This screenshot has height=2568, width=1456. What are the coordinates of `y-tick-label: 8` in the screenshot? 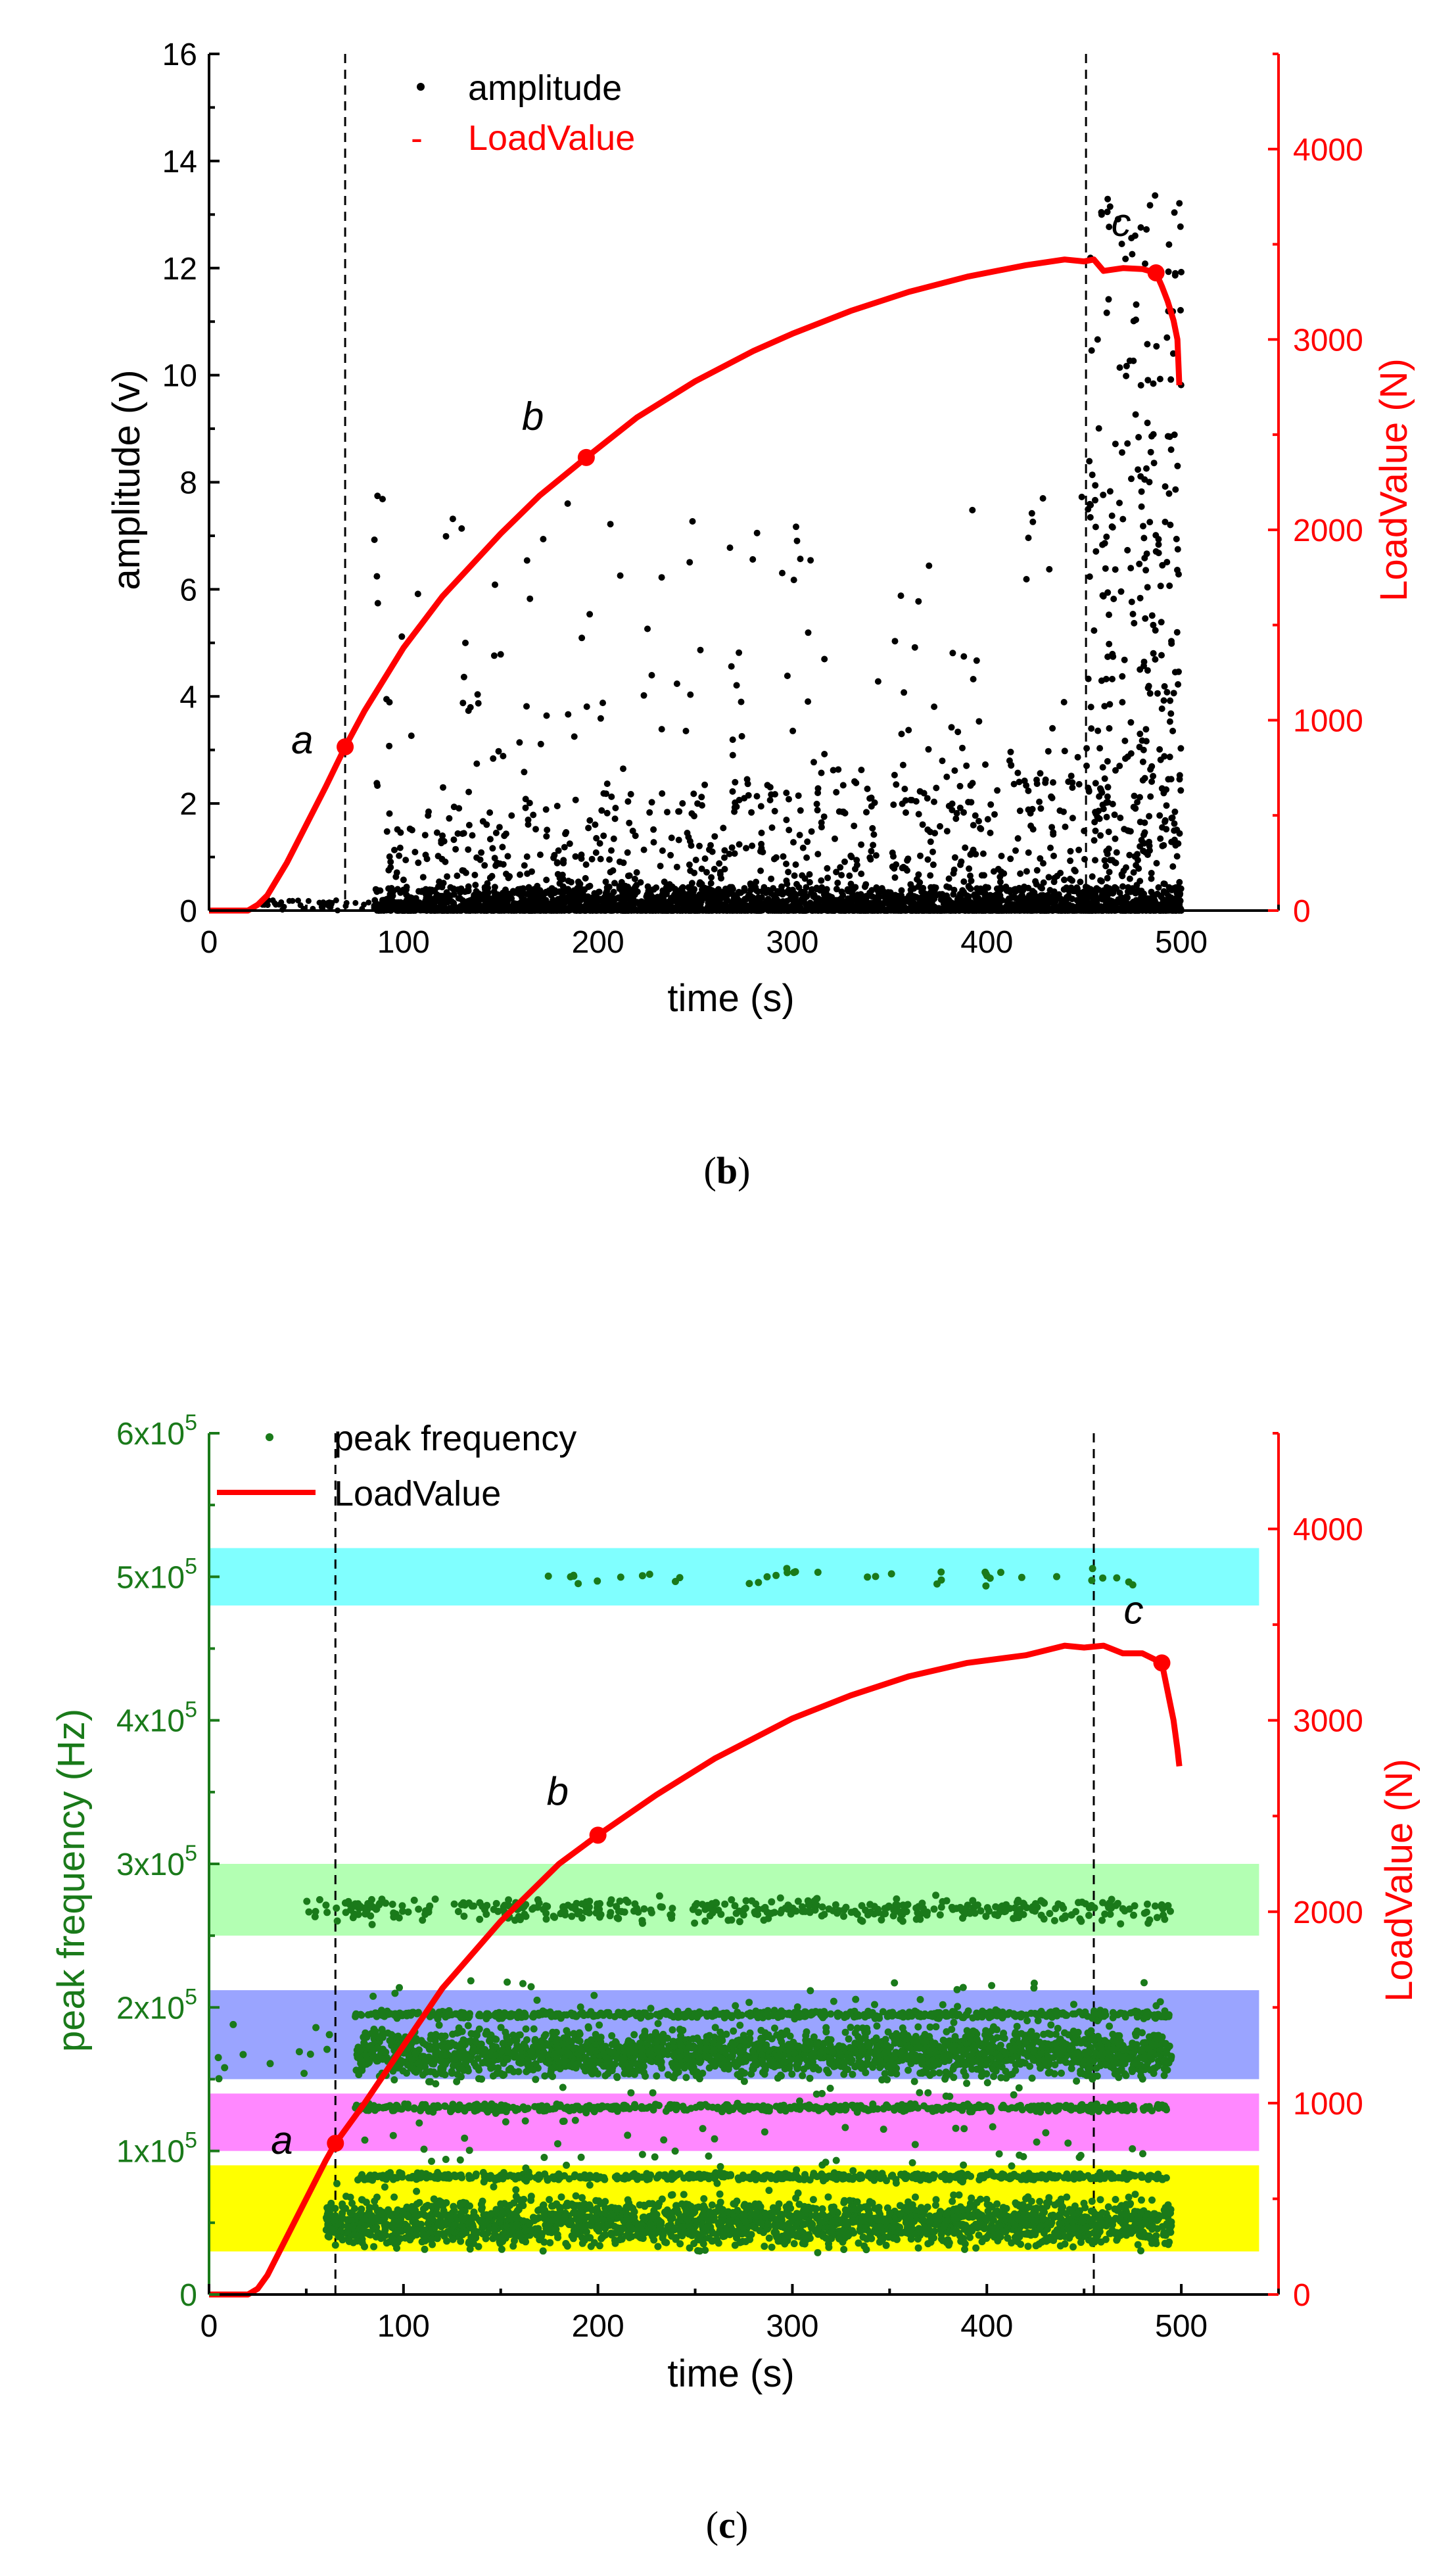 It's located at (188, 483).